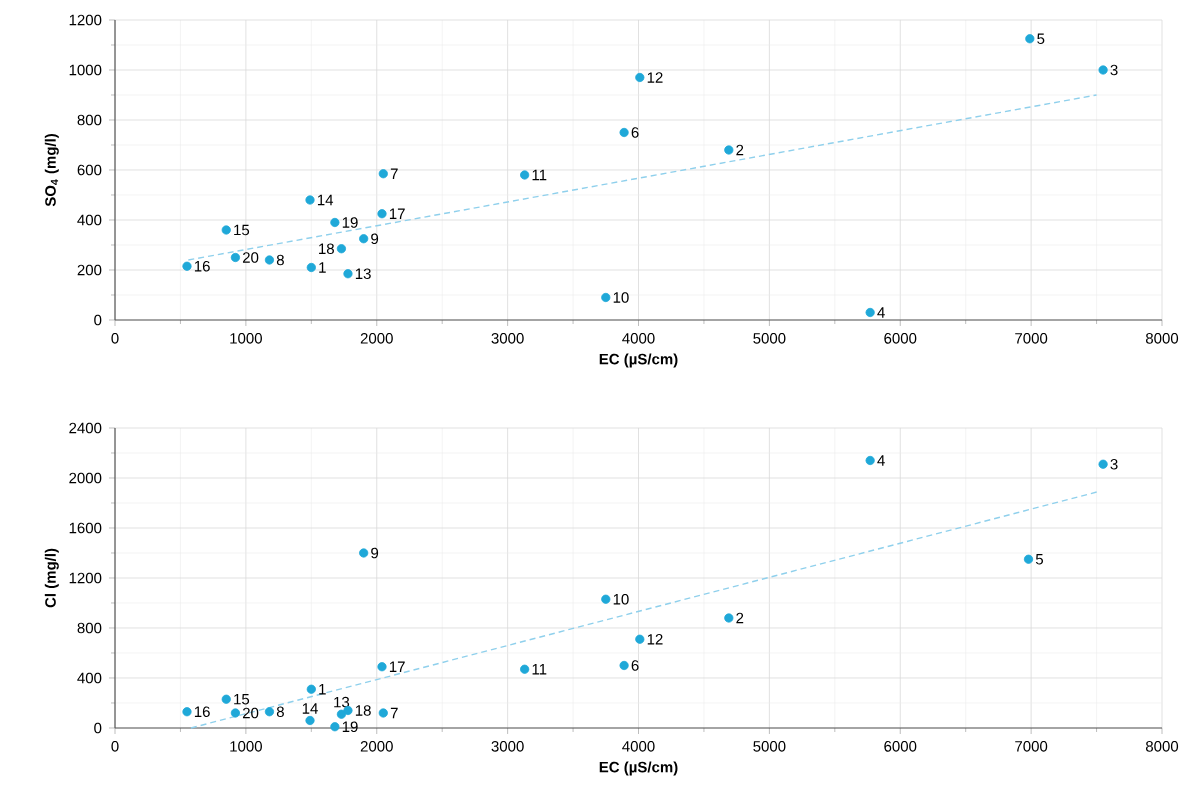 The height and width of the screenshot is (808, 1188). Describe the element at coordinates (202, 266) in the screenshot. I see `annotation: 16` at that location.